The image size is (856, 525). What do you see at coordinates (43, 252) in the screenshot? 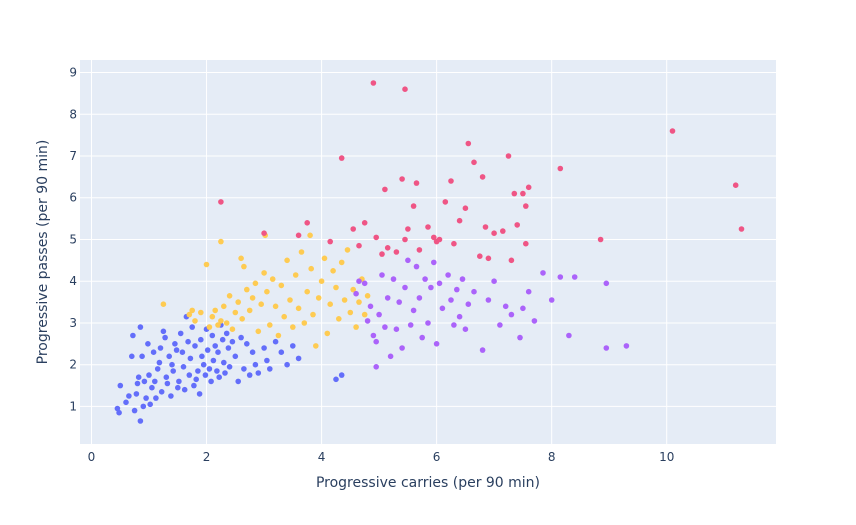
I see `y-axis-title: Progressive passes (per 90 min)` at bounding box center [43, 252].